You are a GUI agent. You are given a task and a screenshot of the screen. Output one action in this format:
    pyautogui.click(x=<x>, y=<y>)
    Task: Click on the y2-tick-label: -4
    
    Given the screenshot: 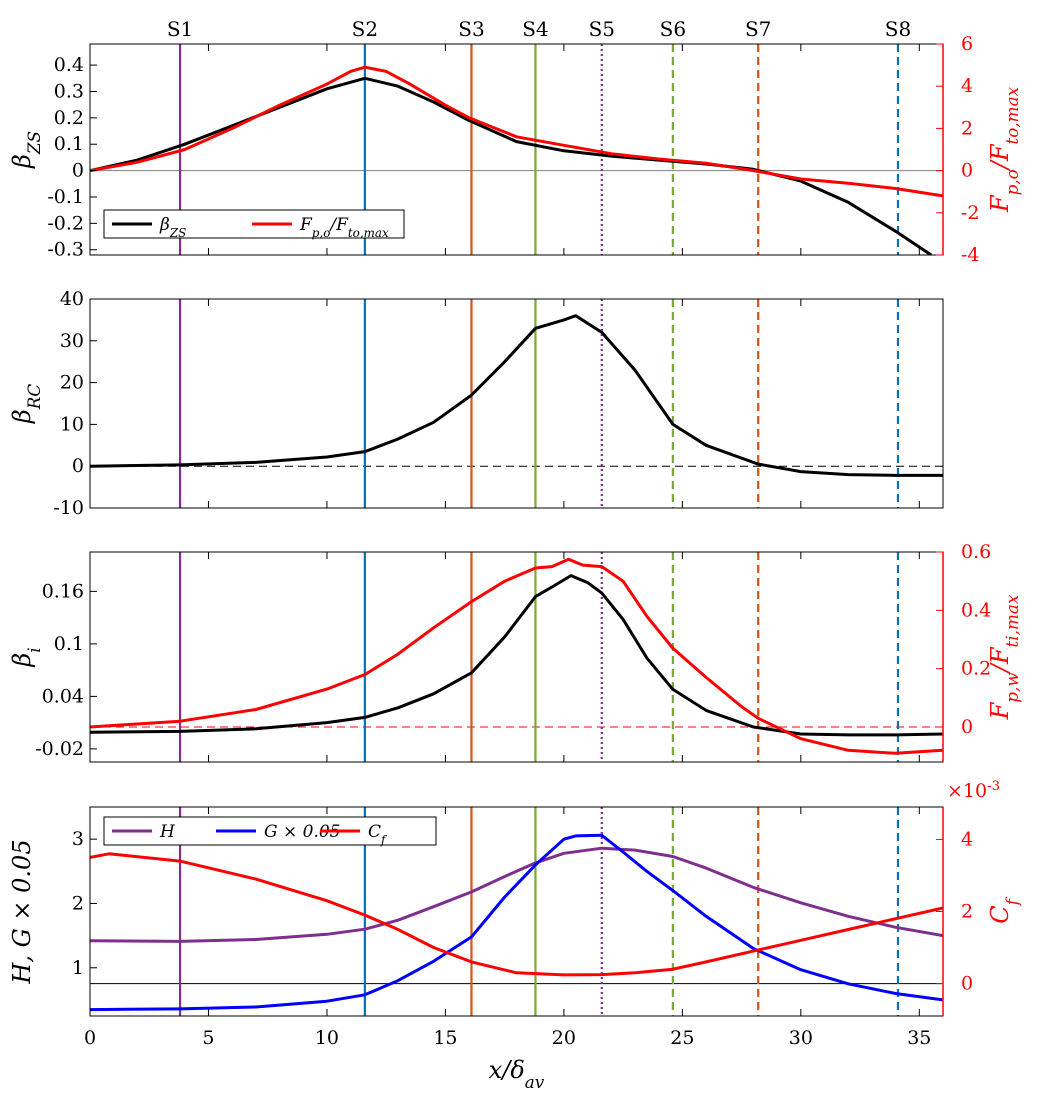 What is the action you would take?
    pyautogui.click(x=970, y=255)
    